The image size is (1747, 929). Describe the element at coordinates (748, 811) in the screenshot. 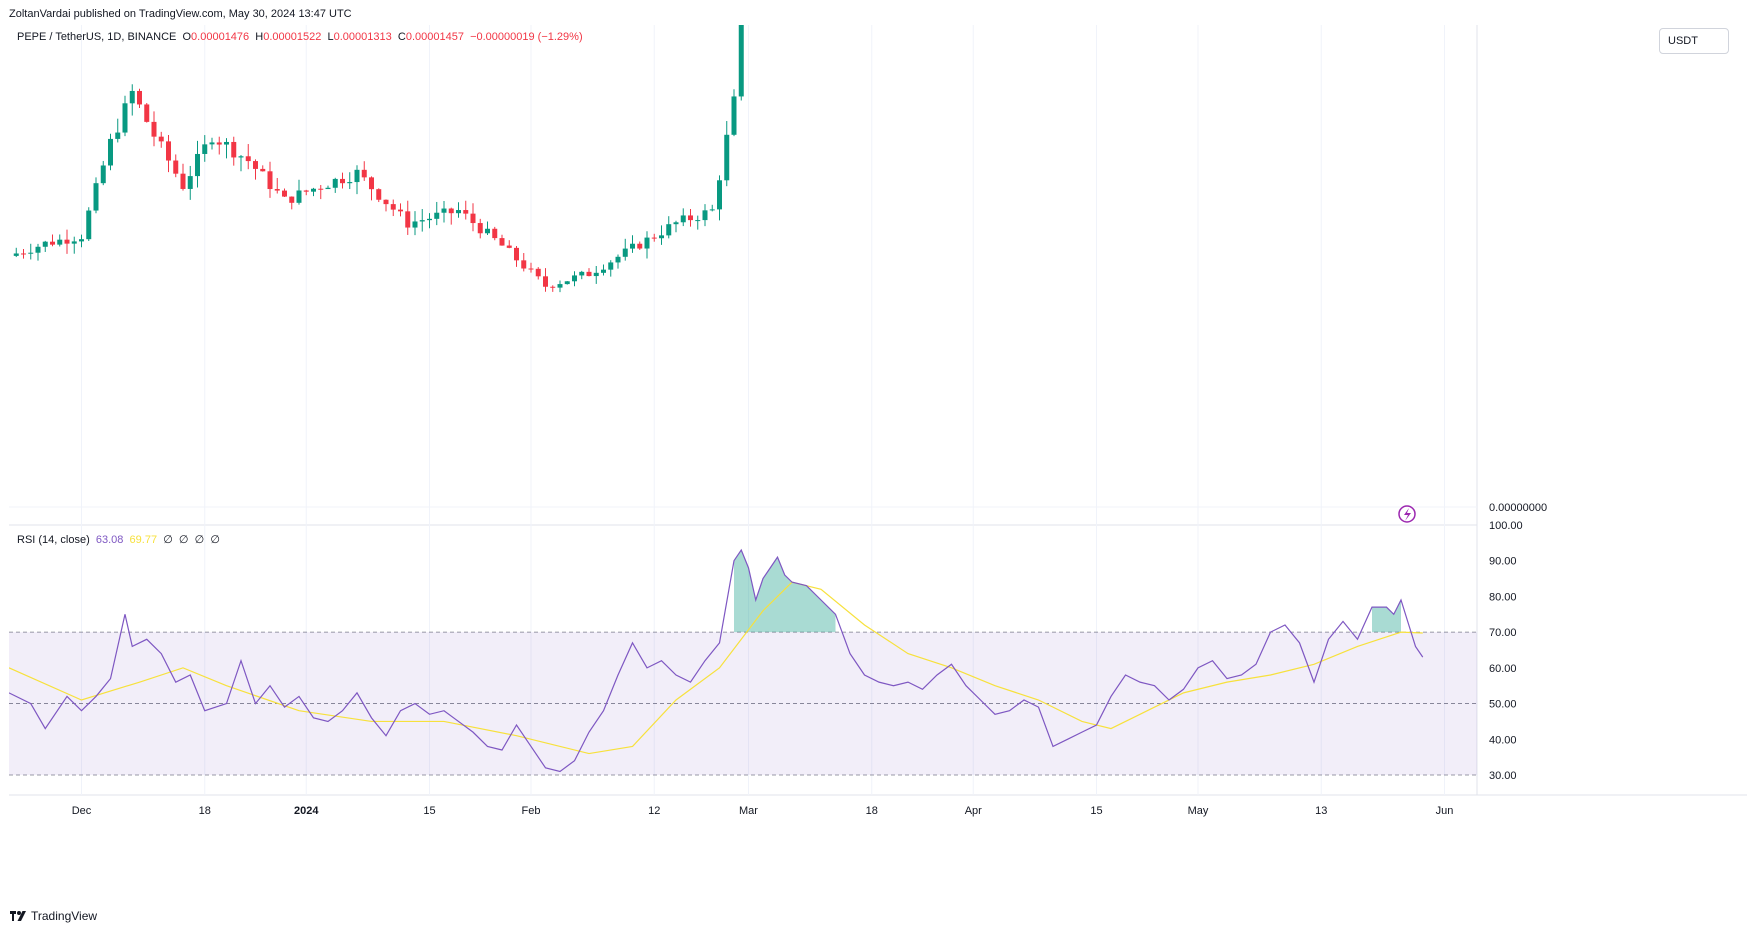

I see `time-tick-label: Mar` at that location.